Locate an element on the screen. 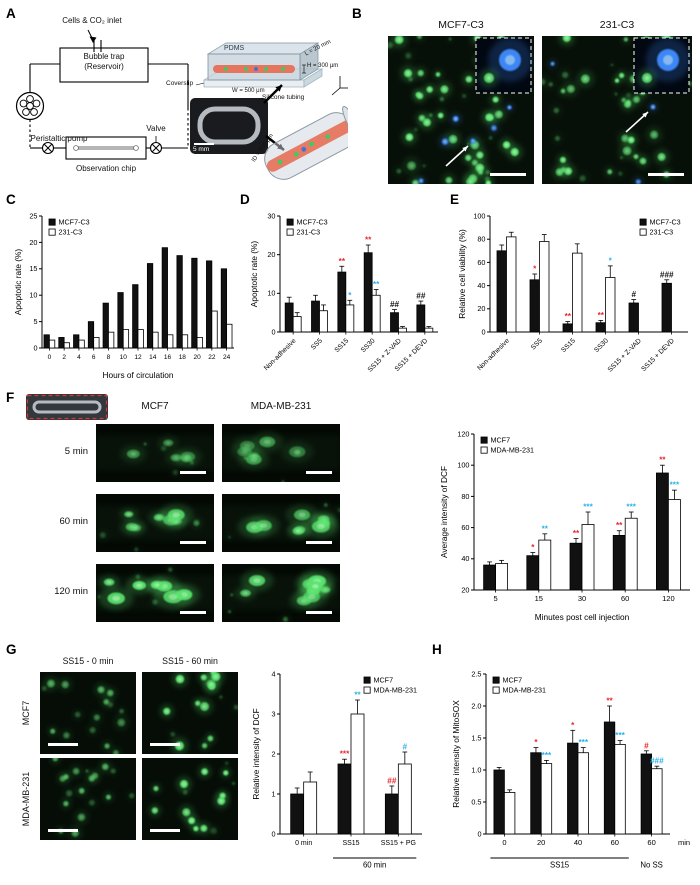 This screenshot has width=700, height=885. imgB2-svg is located at coordinates (617, 110).